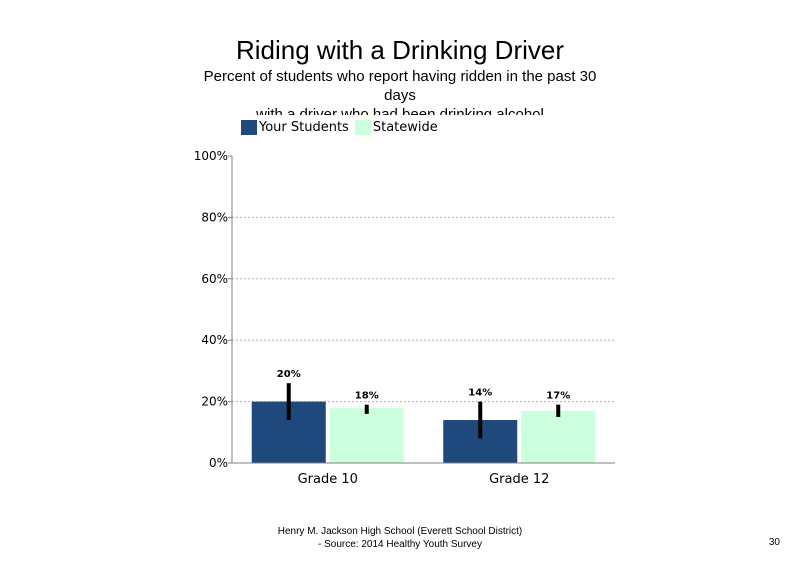 The image size is (800, 568). I want to click on x-tick-label: Grade 12, so click(519, 479).